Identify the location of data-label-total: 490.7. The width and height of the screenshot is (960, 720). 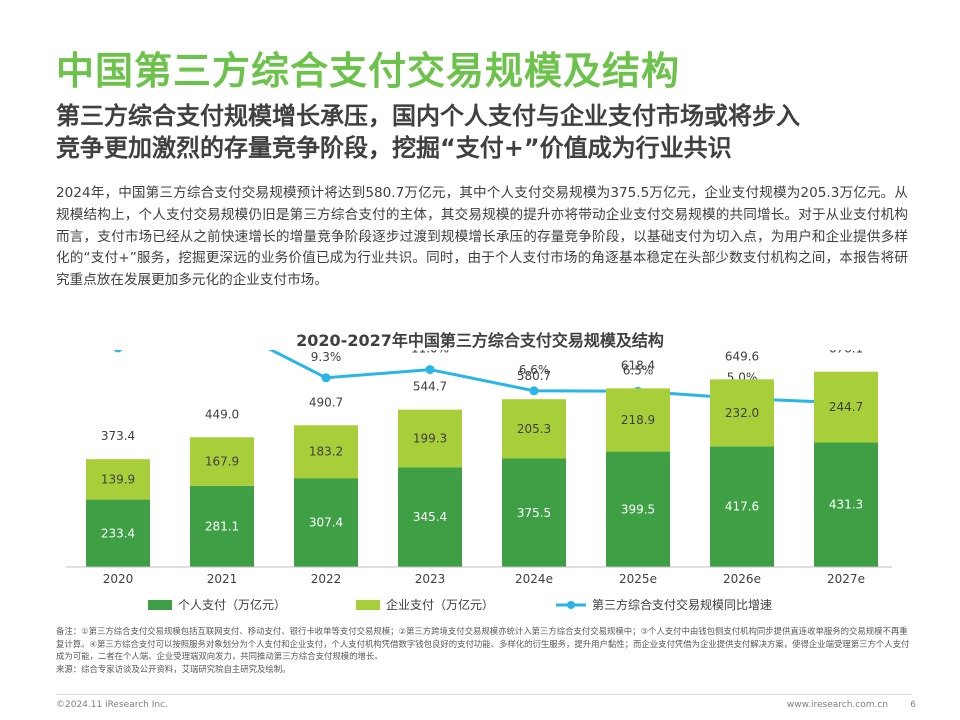
(326, 402).